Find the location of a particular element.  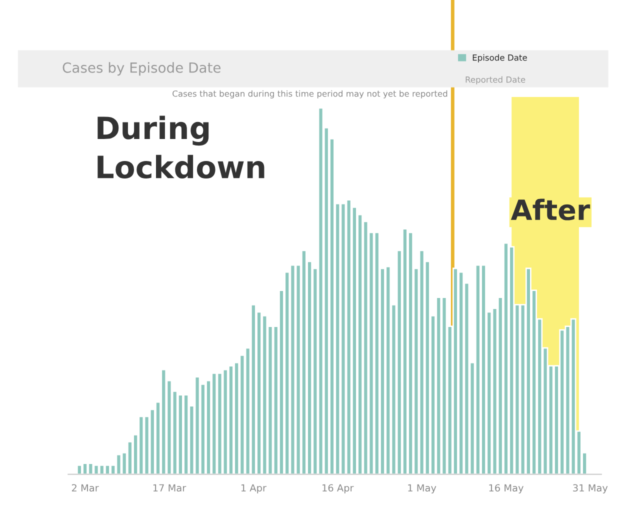

chart-title: Cases by Episode Date is located at coordinates (141, 69).